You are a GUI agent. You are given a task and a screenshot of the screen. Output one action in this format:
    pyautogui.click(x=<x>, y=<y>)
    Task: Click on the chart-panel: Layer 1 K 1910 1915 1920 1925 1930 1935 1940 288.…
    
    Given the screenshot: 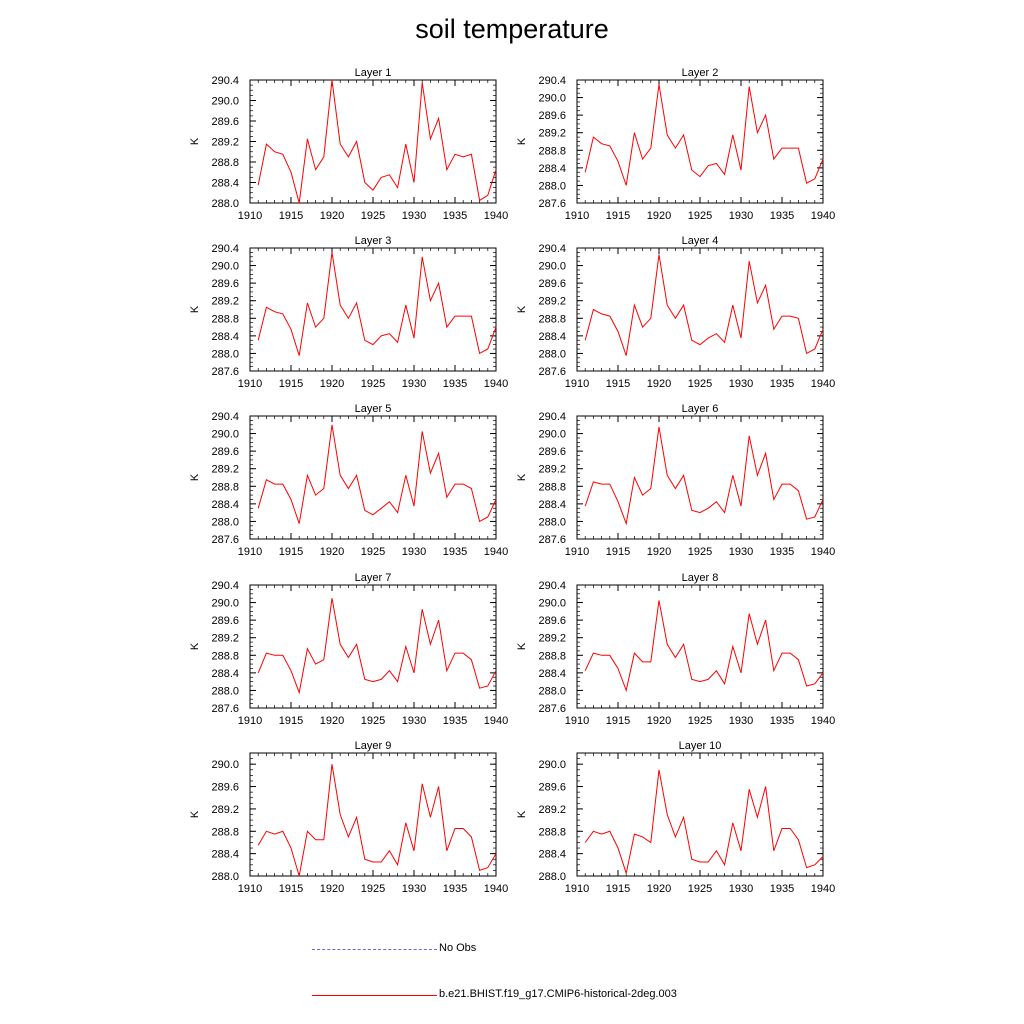 What is the action you would take?
    pyautogui.click(x=348, y=144)
    